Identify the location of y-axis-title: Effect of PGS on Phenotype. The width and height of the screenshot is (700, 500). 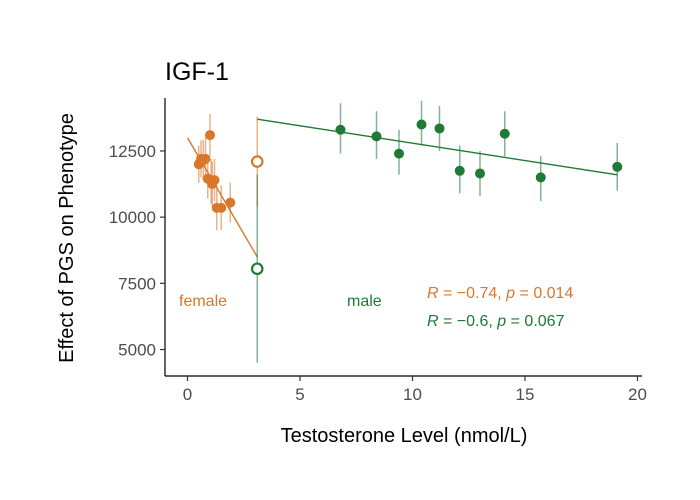
(67, 238).